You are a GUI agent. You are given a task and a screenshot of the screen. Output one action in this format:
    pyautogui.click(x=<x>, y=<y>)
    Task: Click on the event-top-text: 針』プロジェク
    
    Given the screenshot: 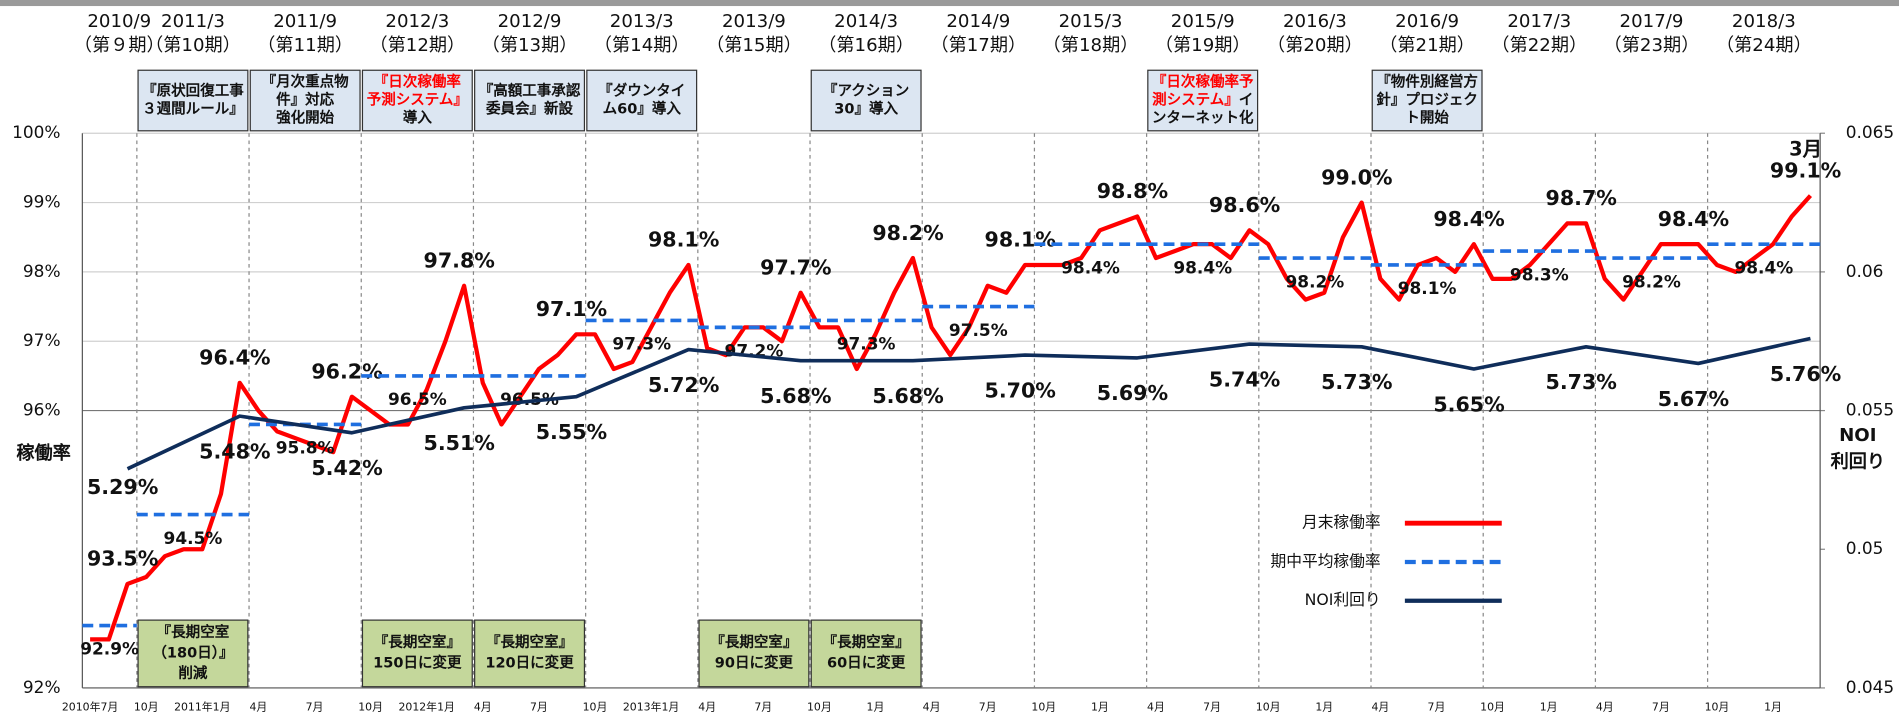 What is the action you would take?
    pyautogui.click(x=1427, y=100)
    